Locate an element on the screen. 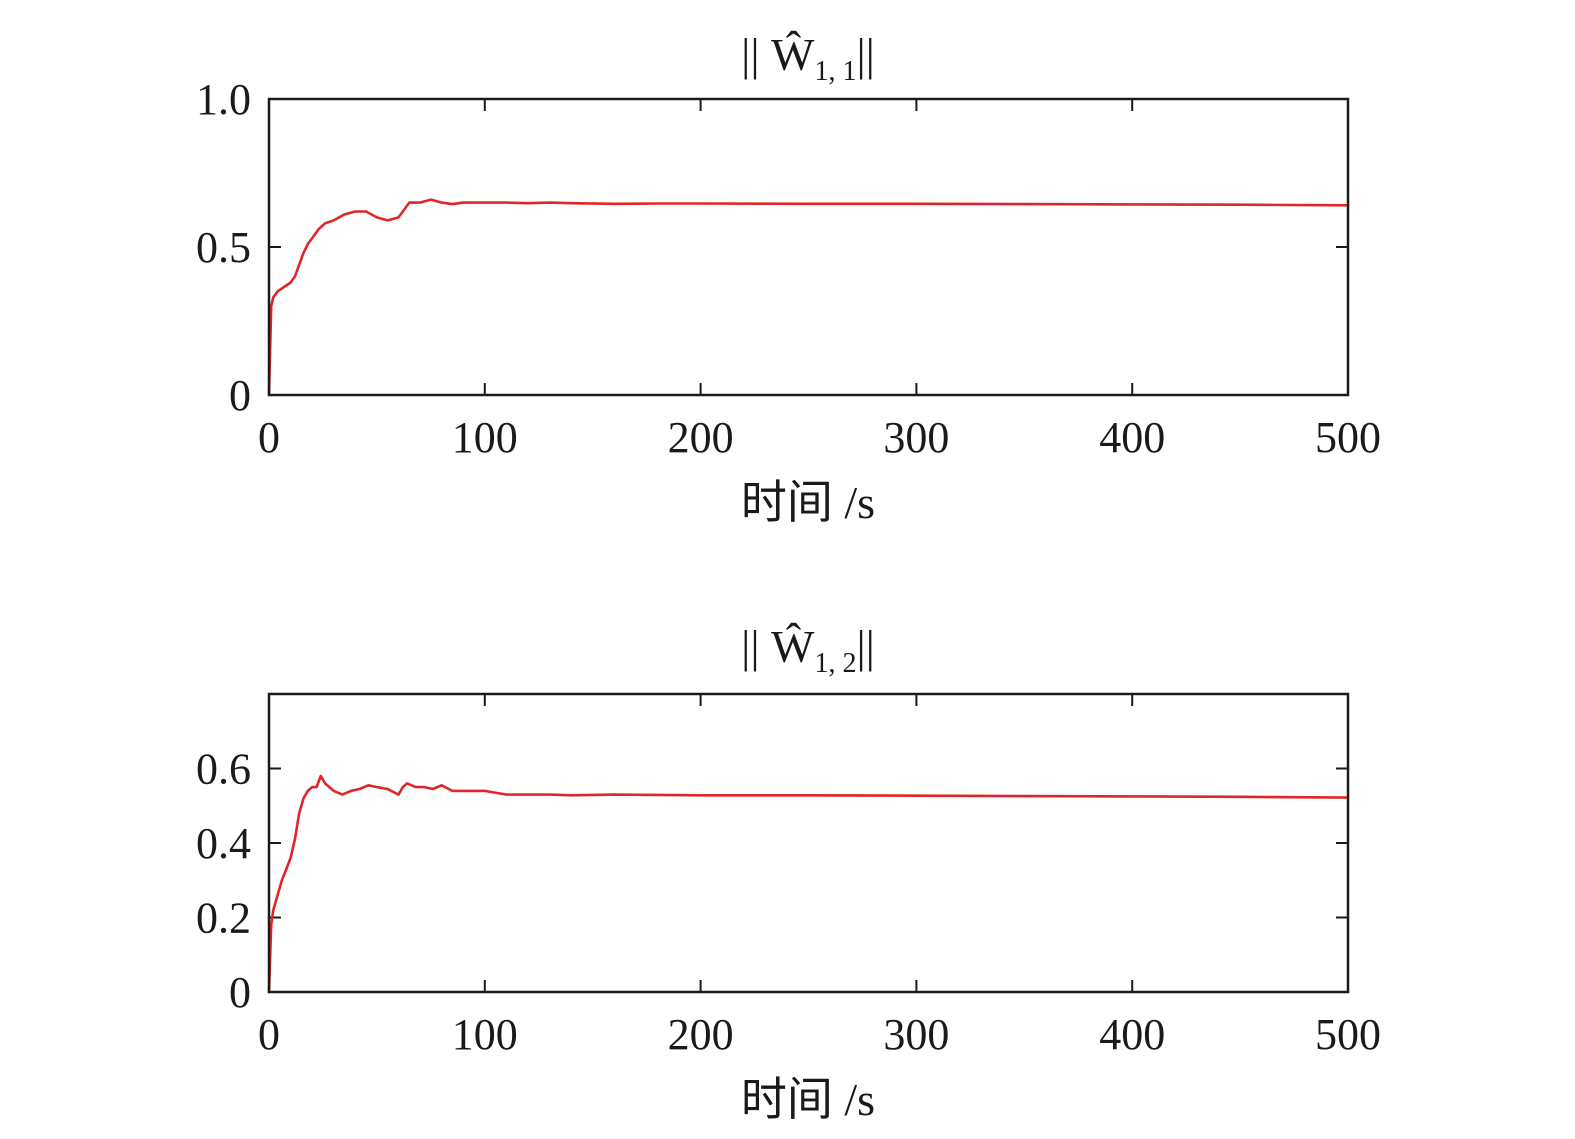 This screenshot has width=1575, height=1139. y-tick-label: 0.2 is located at coordinates (223, 918).